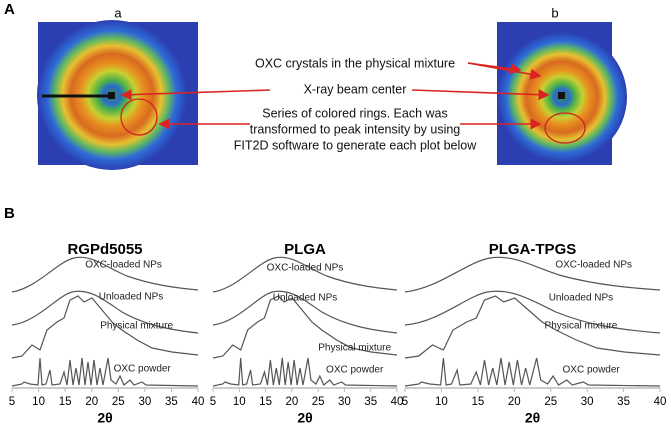 The width and height of the screenshot is (671, 430). What do you see at coordinates (9, 213) in the screenshot?
I see `panel-label: B` at bounding box center [9, 213].